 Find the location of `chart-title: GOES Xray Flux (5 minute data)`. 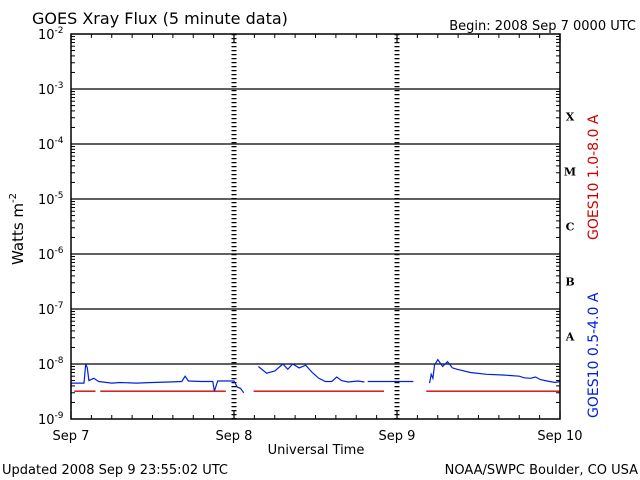

chart-title: GOES Xray Flux (5 minute data) is located at coordinates (160, 18).